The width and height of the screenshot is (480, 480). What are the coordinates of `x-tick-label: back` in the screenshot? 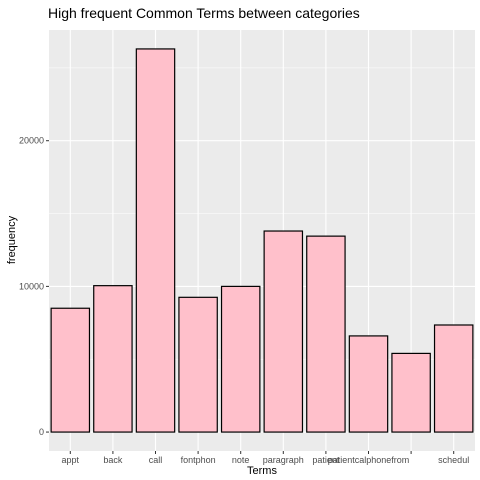 It's located at (113, 460).